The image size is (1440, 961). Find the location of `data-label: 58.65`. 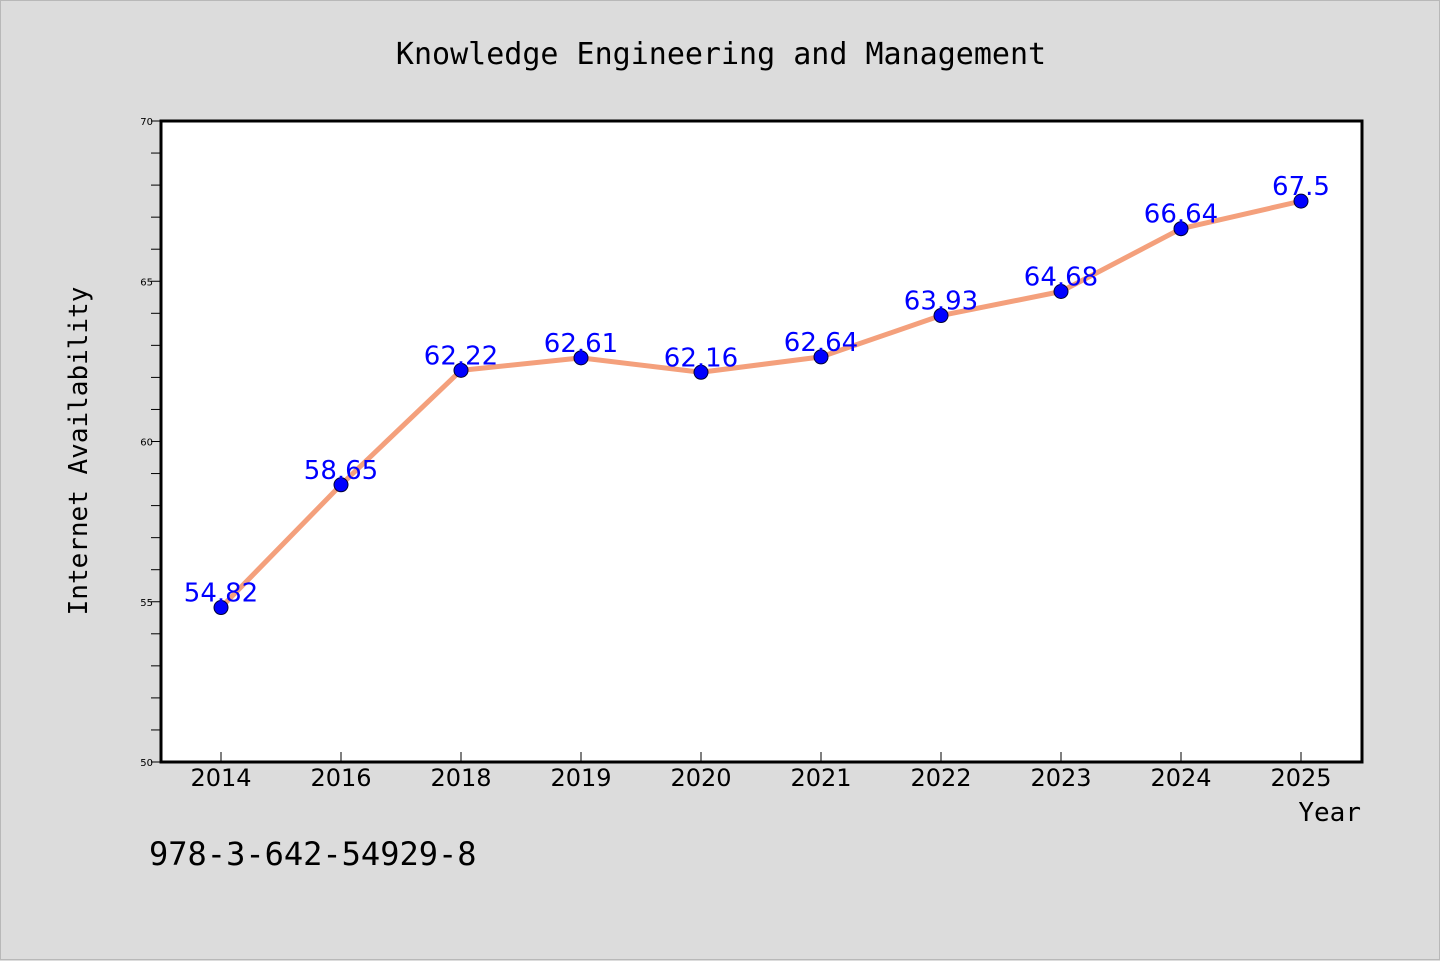

data-label: 58.65 is located at coordinates (341, 471).